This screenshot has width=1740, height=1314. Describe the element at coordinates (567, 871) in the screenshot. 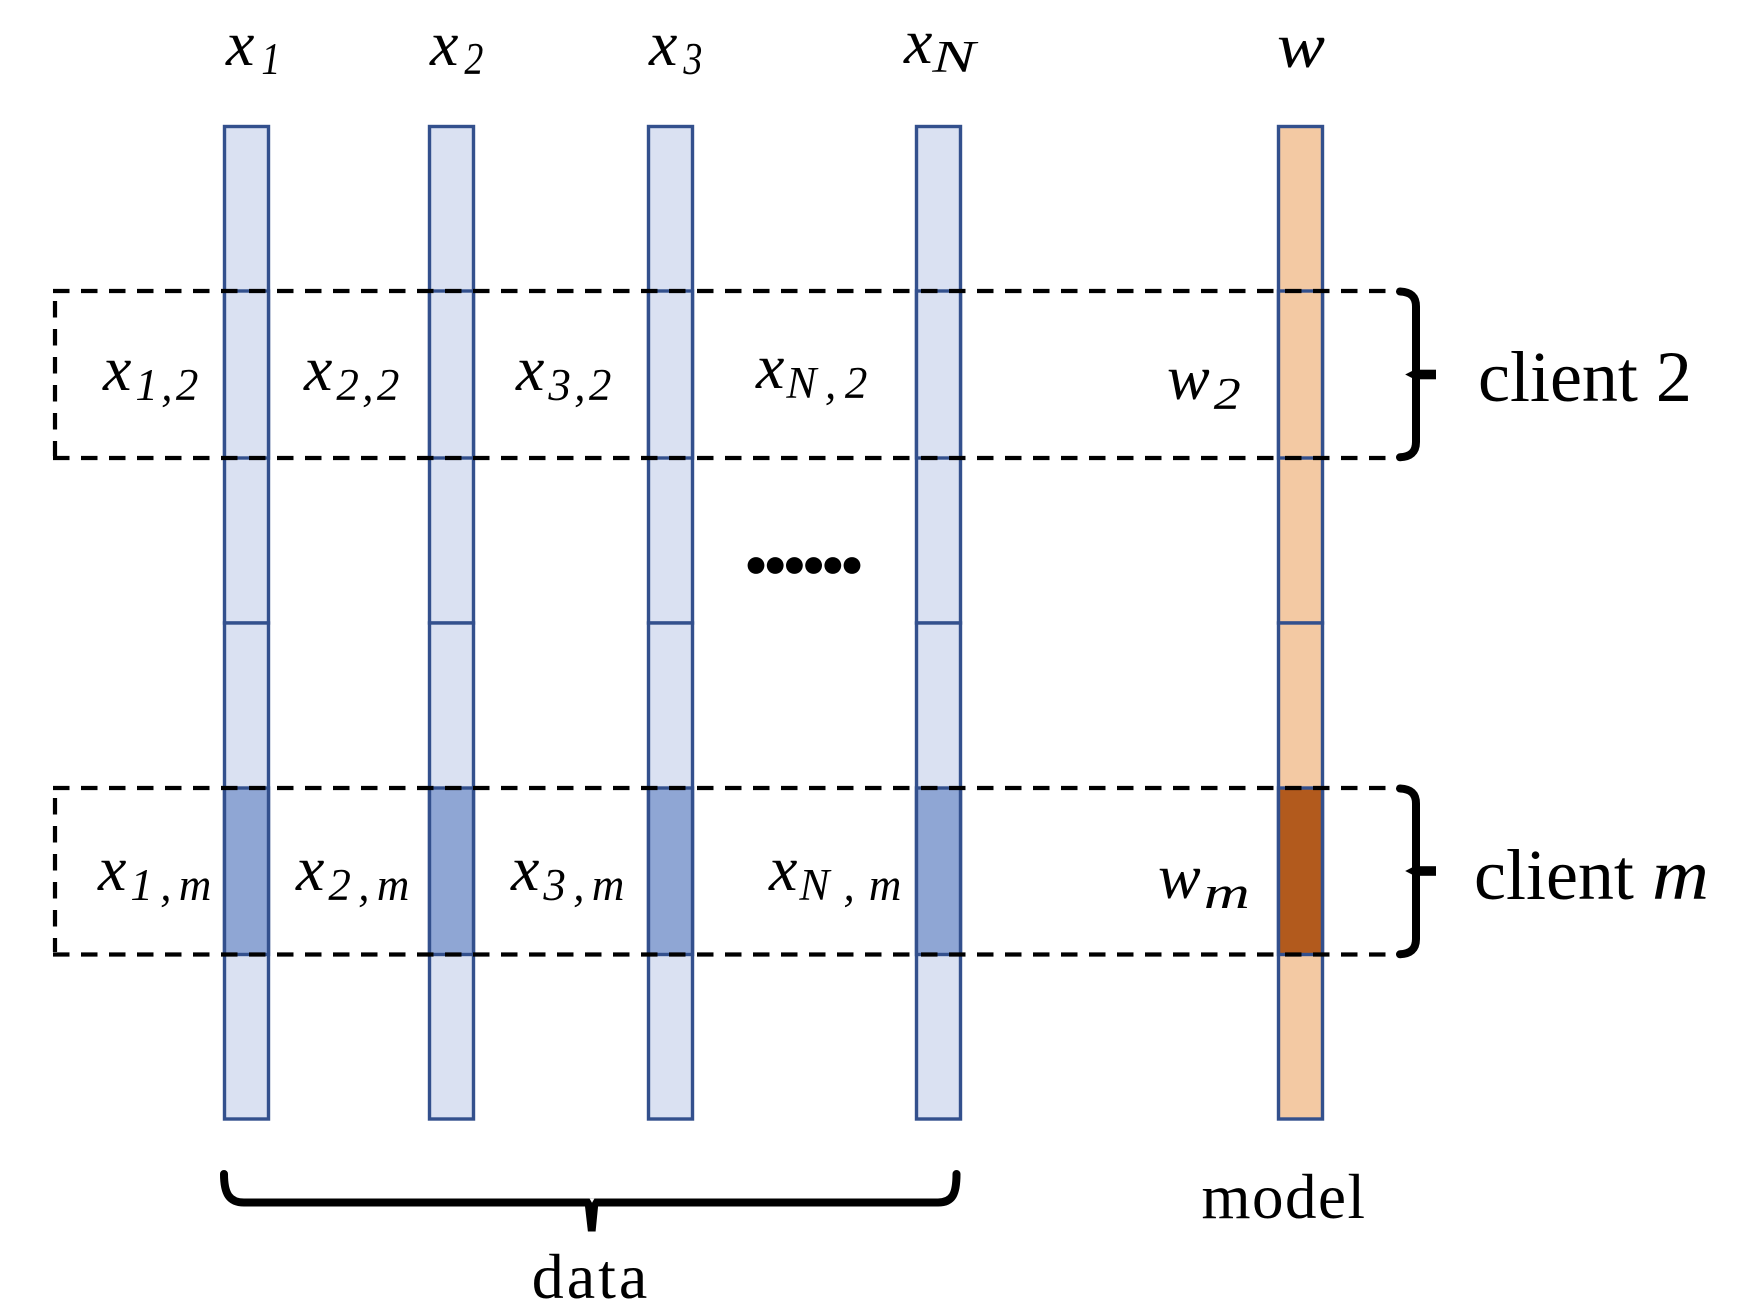

I see `svg-text: x3,m` at that location.